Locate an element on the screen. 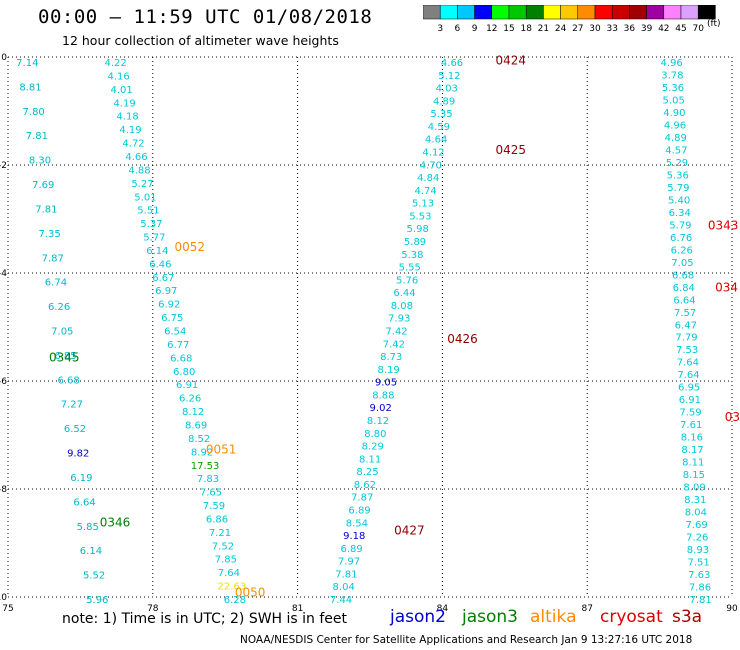  time-label: 0051 is located at coordinates (221, 450).